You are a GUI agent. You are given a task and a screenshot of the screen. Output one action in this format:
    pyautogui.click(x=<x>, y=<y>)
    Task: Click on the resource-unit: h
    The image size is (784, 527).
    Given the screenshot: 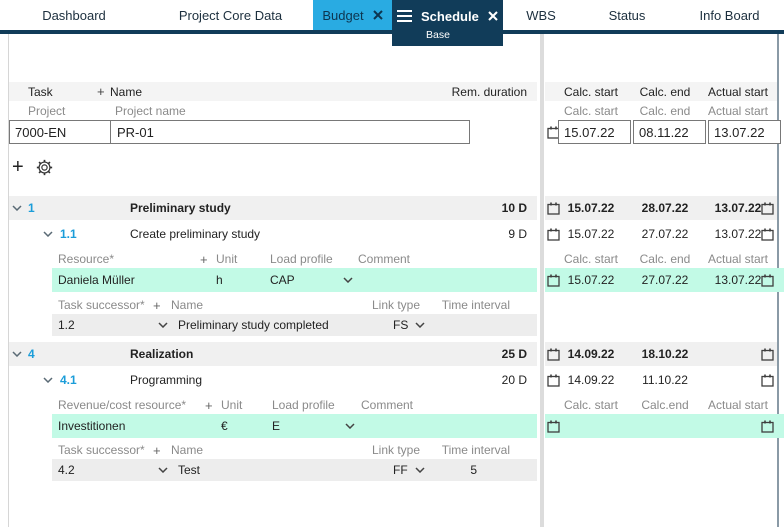 What is the action you would take?
    pyautogui.click(x=219, y=280)
    